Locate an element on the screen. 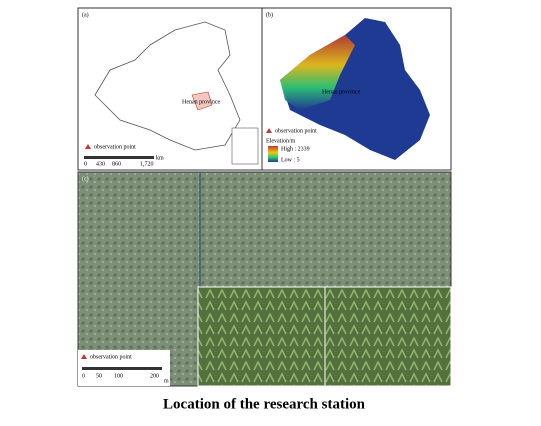 This screenshot has height=426, width=541. henan-highlight is located at coordinates (202, 101).